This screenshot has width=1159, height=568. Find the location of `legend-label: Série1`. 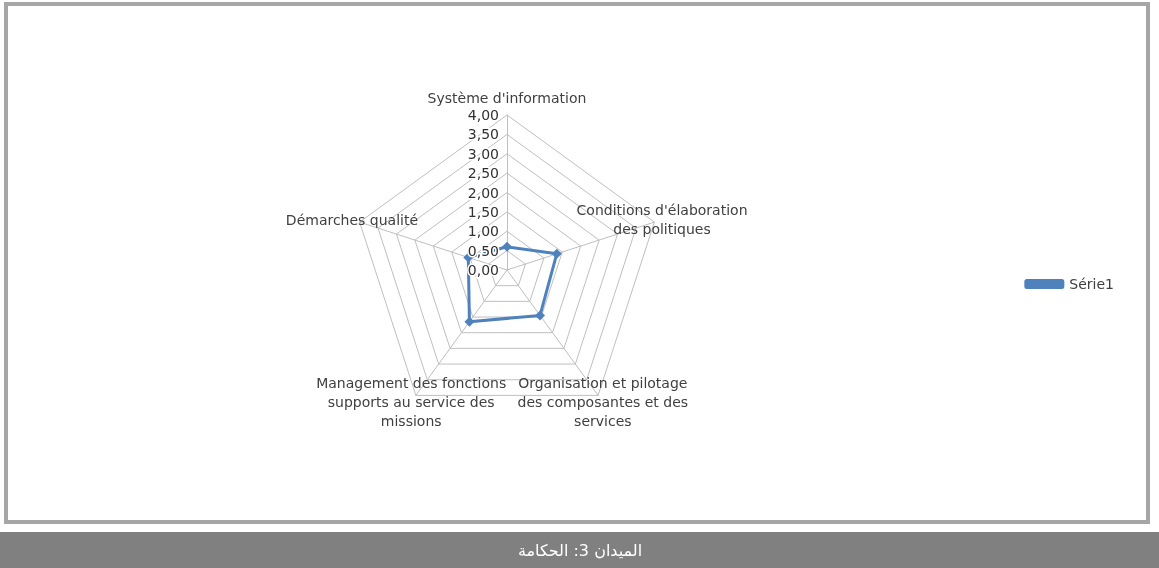

legend-label: Série1 is located at coordinates (1092, 284).